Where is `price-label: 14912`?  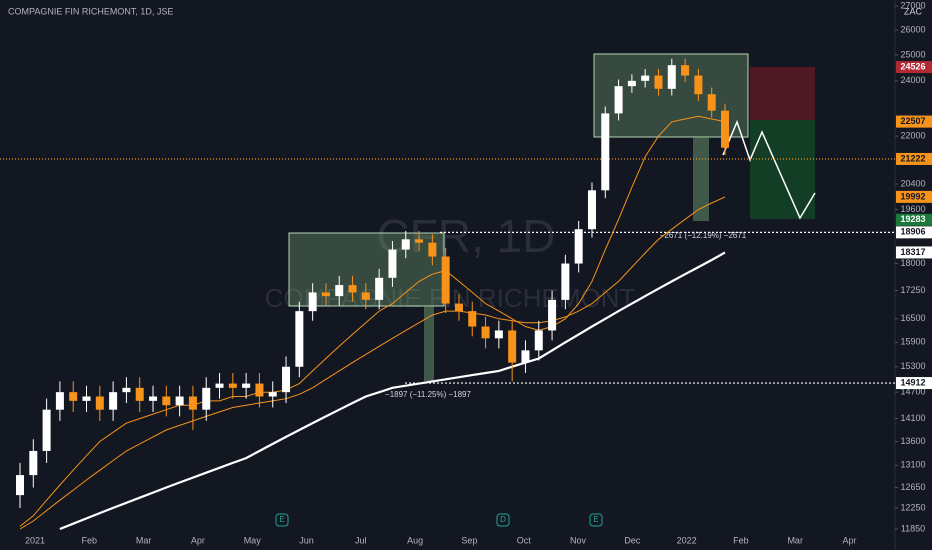 price-label: 14912 is located at coordinates (912, 382).